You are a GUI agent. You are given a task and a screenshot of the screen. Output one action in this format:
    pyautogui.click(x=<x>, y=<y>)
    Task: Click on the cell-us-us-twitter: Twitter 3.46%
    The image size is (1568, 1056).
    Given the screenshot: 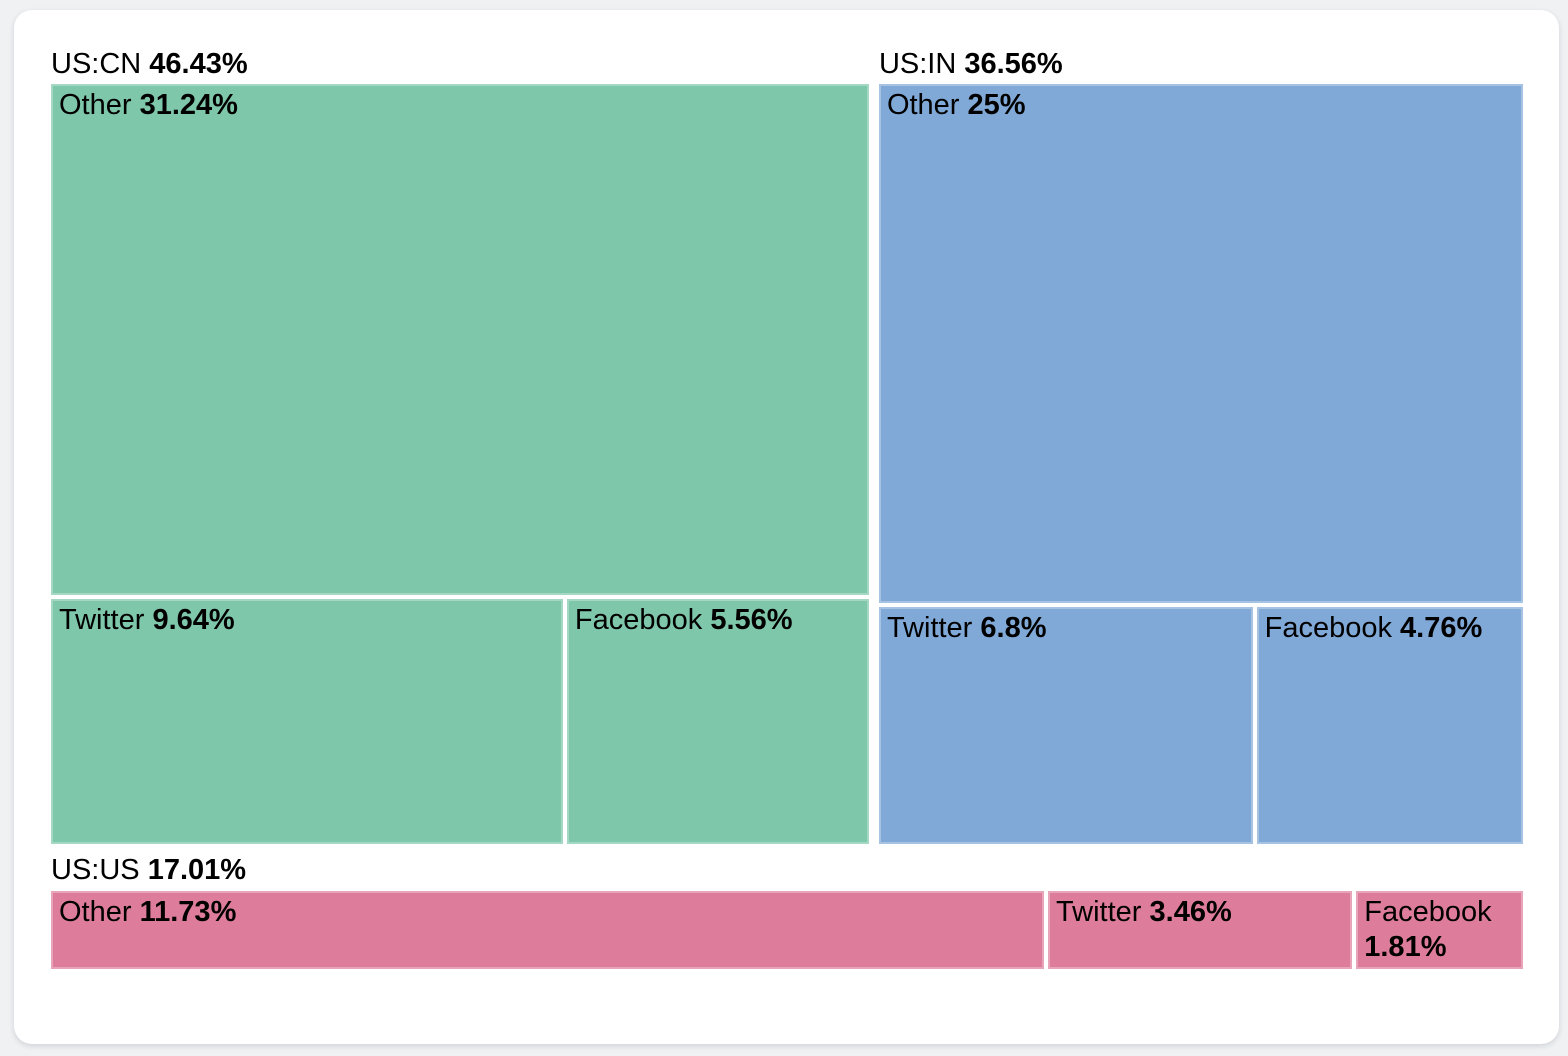 What is the action you would take?
    pyautogui.click(x=1200, y=930)
    